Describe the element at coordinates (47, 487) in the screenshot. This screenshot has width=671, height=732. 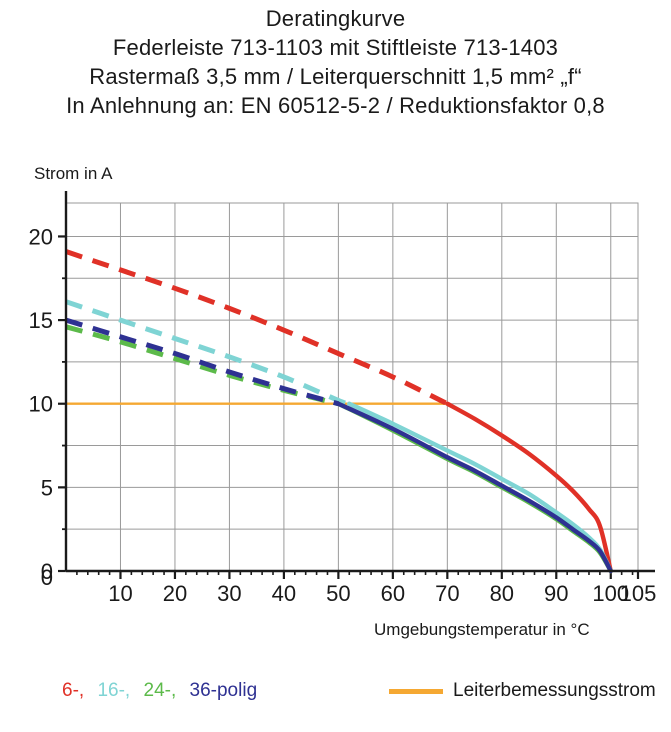
I see `y-axis-tick-label: 5` at that location.